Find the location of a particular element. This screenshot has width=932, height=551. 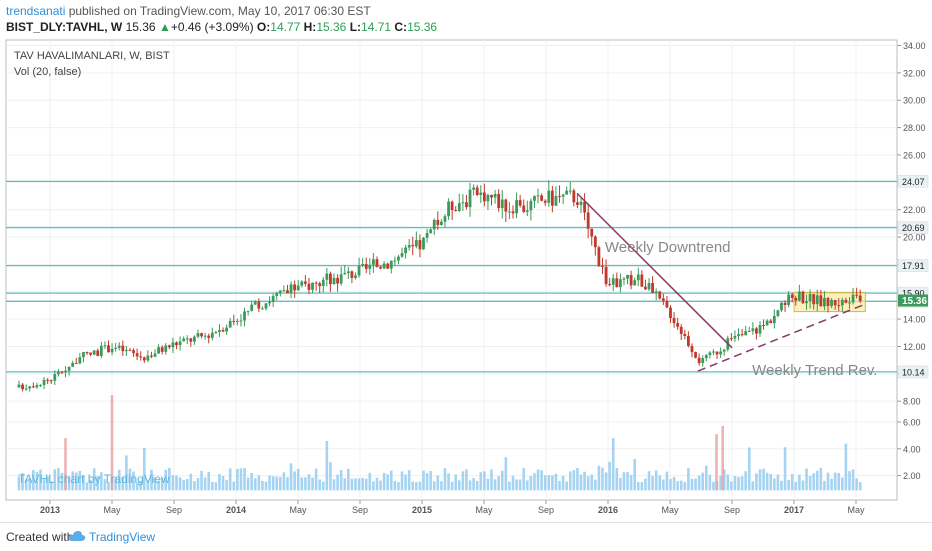

open-label: O: is located at coordinates (263, 27).